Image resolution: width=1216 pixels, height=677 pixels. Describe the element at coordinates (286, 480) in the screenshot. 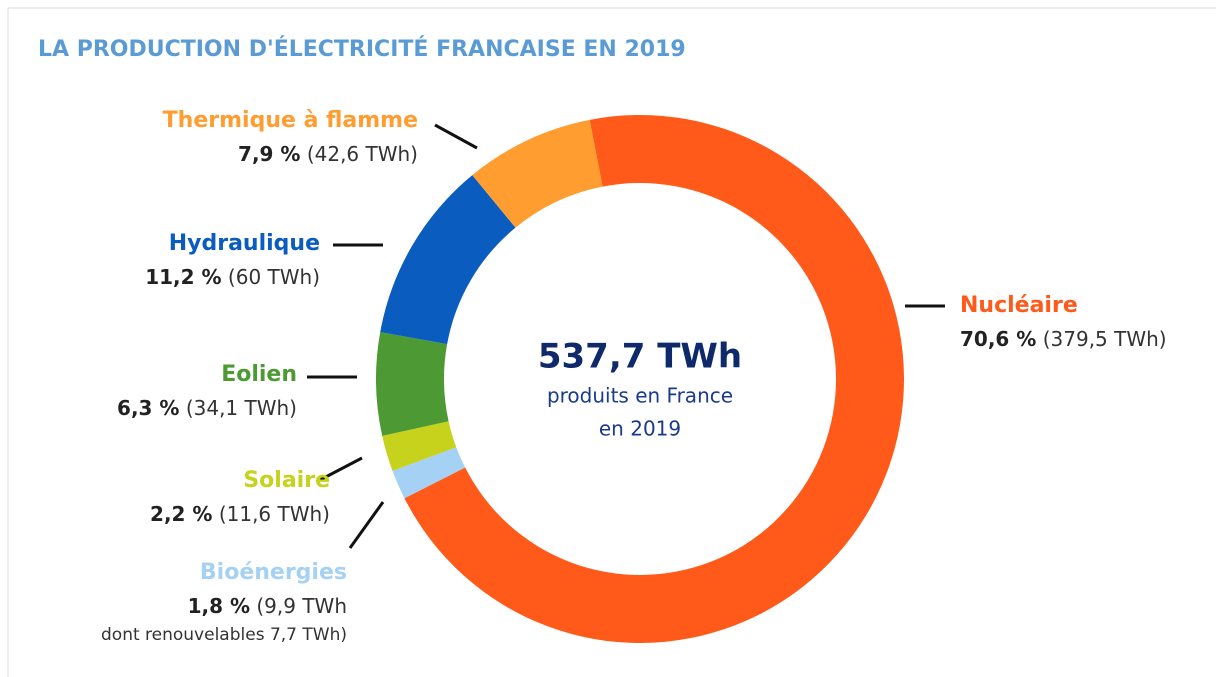

I see `legend-label: Solaire` at that location.